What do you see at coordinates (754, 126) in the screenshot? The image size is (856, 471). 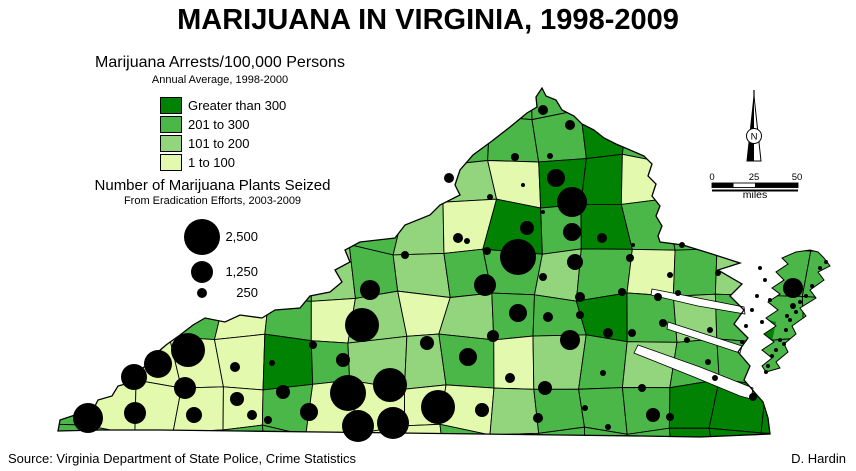 I see `north-arrow: N` at bounding box center [754, 126].